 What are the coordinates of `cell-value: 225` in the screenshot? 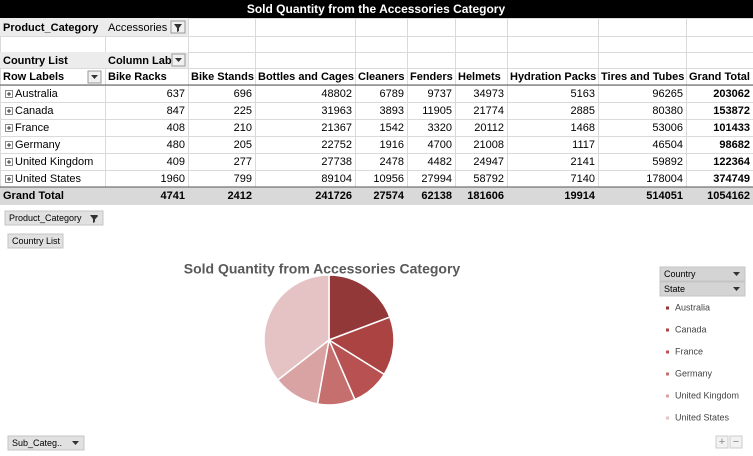 It's located at (243, 111).